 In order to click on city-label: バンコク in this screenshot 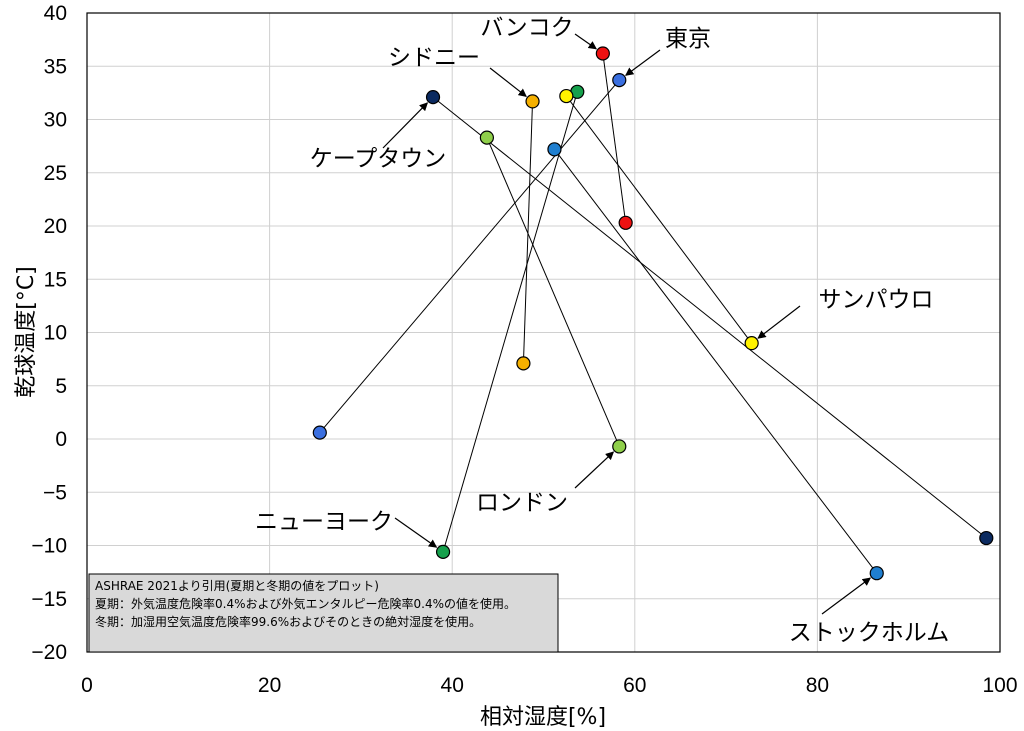, I will do `click(526, 28)`.